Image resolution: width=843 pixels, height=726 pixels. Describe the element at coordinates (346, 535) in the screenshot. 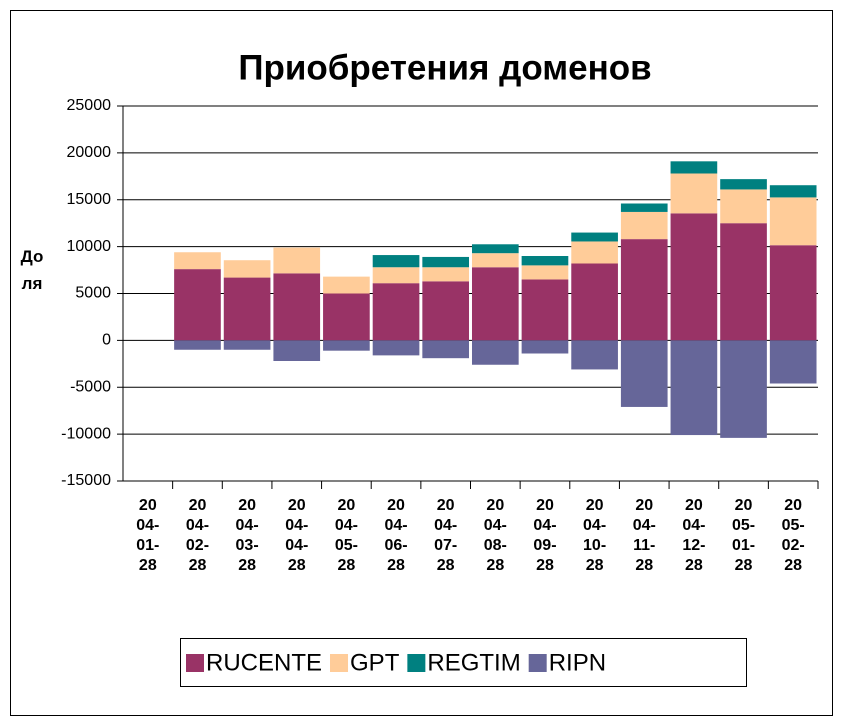

I see `x-tick-label: 20 04-05-28` at that location.